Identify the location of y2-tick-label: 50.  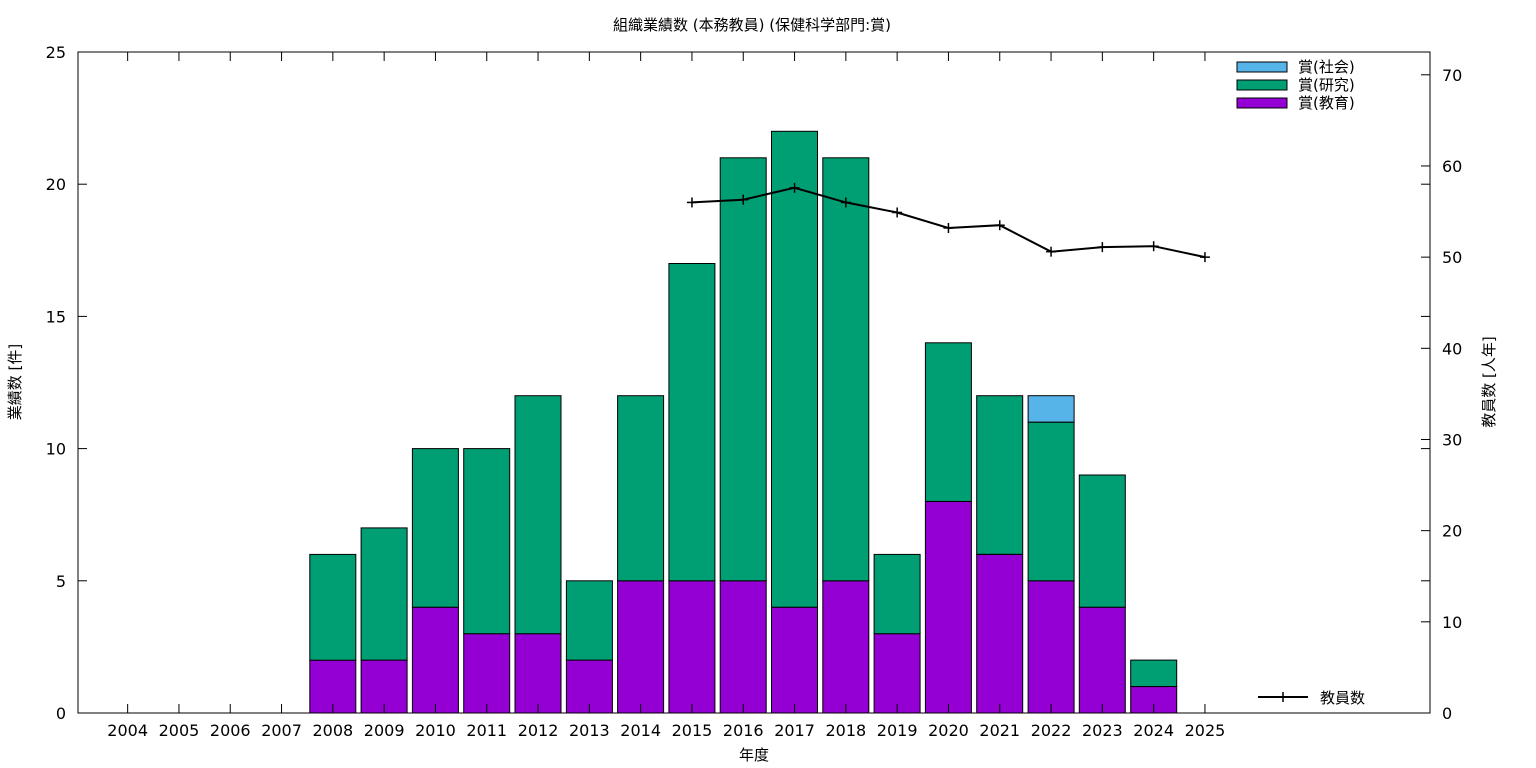
(1452, 257).